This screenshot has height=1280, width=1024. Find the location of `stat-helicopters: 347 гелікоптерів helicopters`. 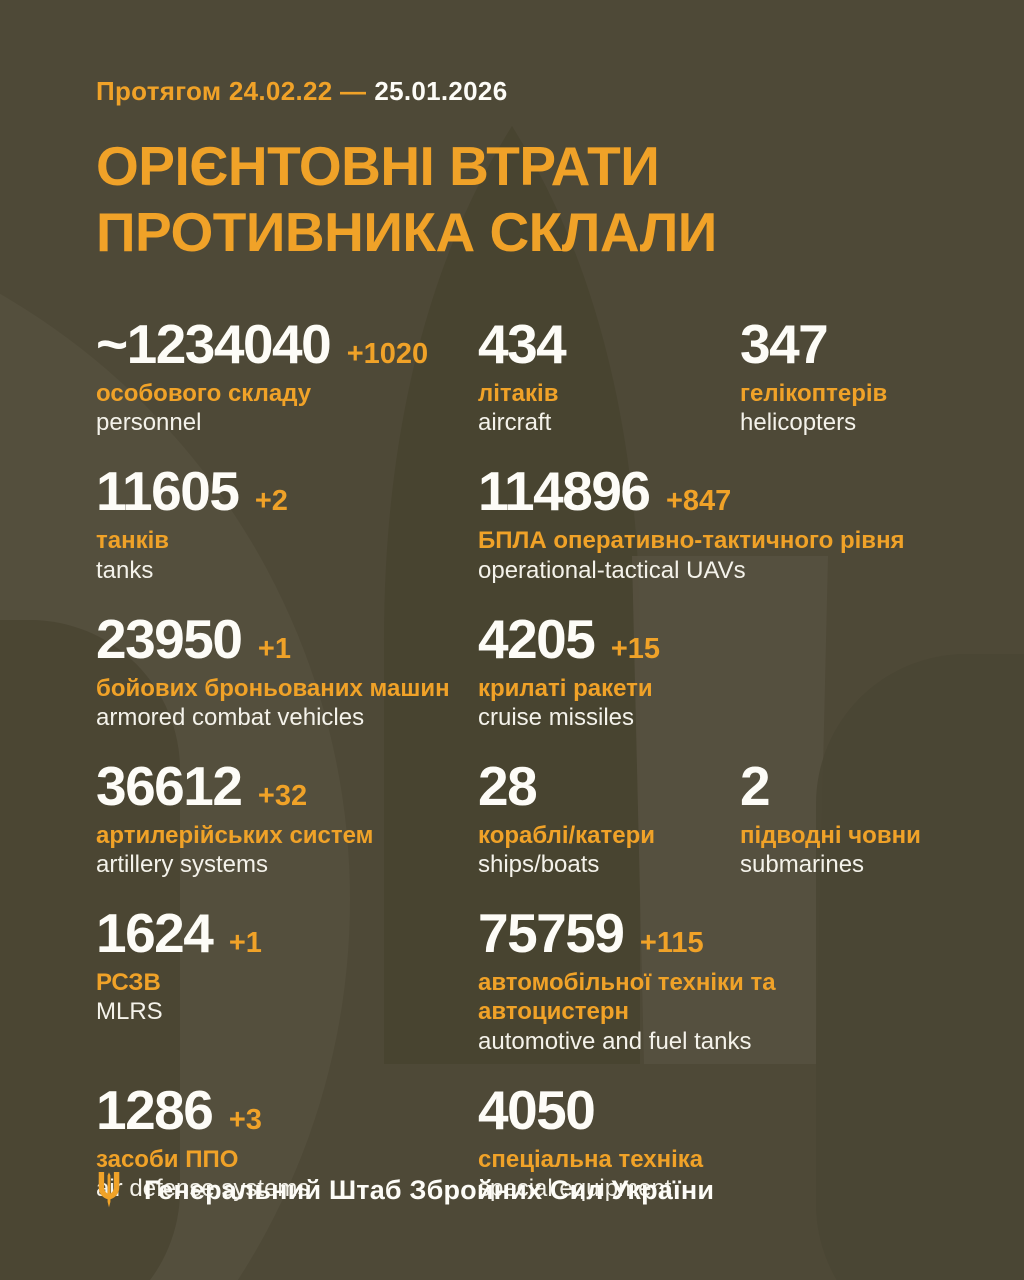

stat-helicopters: 347 гелікоптерів helicopters is located at coordinates (834, 377).